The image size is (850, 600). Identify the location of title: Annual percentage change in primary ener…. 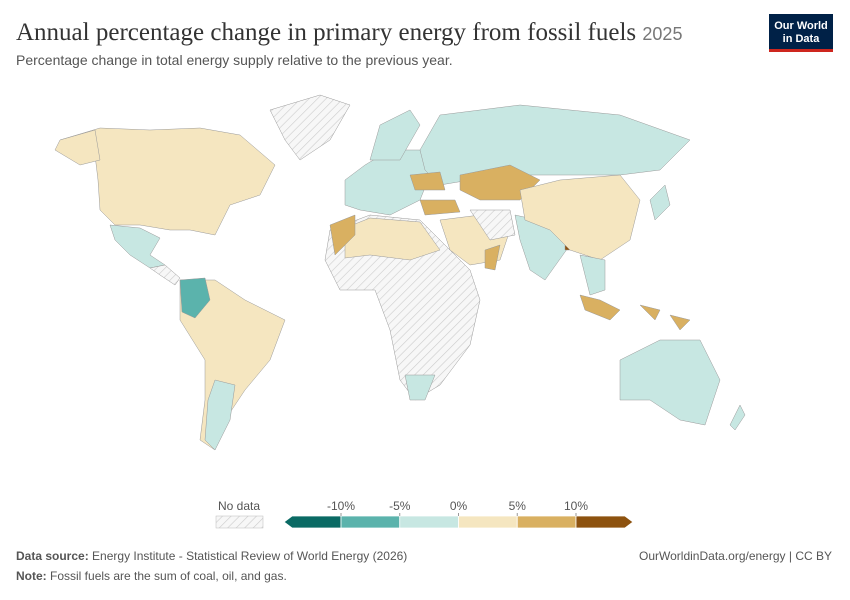
(349, 32).